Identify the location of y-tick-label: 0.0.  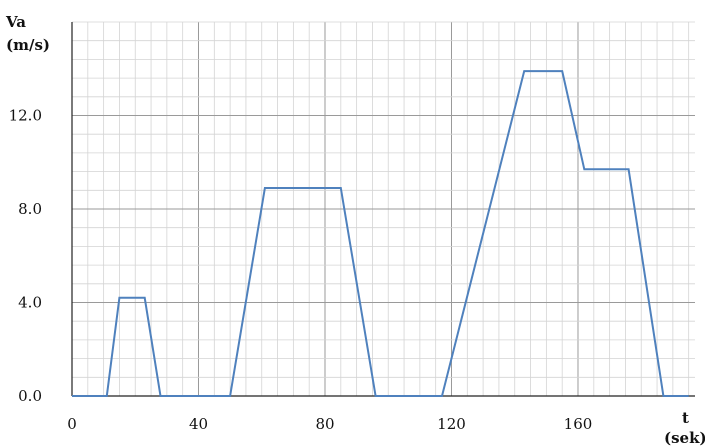
(30, 396).